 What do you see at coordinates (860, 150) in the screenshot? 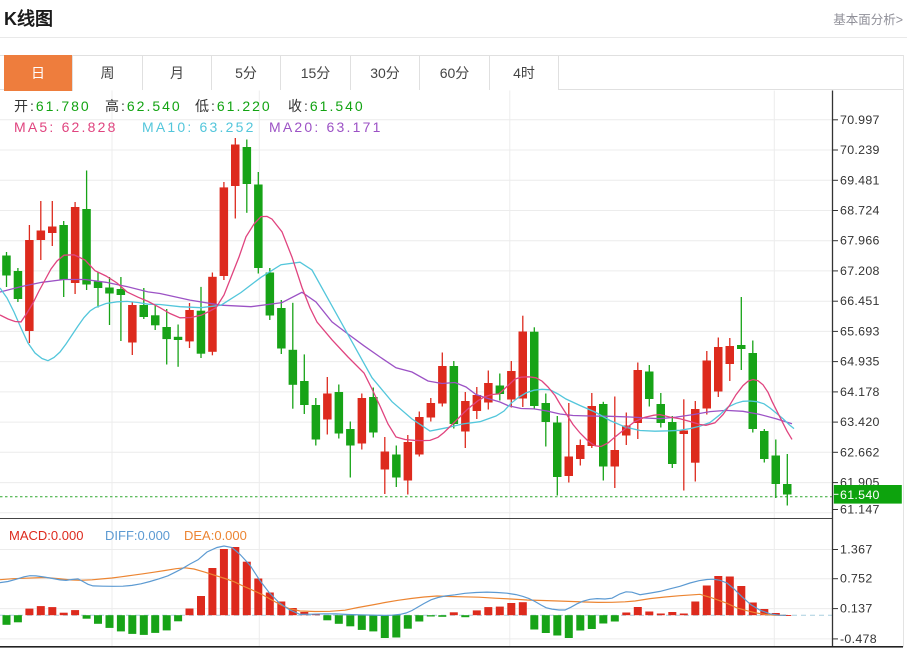
I see `svg-text: 70.239` at bounding box center [860, 150].